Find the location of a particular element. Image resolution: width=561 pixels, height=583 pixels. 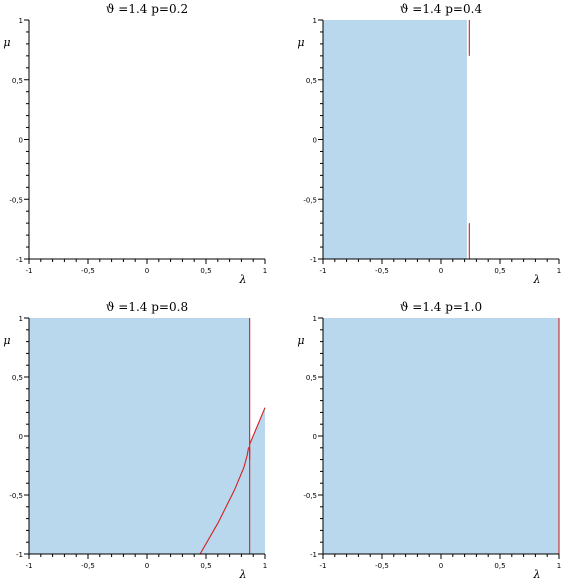

chart-title: ϑ =1.4 p=1.0 is located at coordinates (441, 307).